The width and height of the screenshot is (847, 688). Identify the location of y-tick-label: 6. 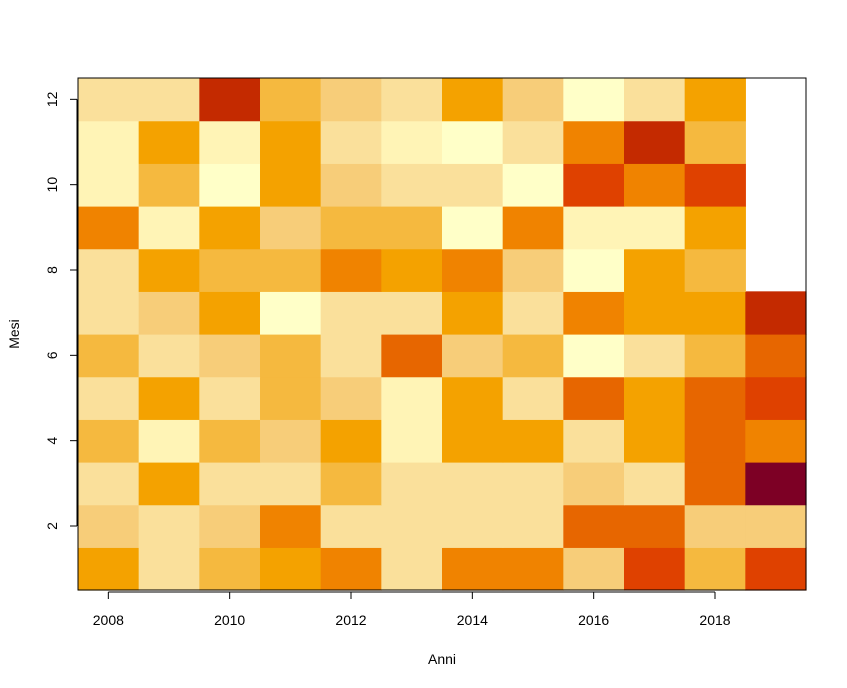
(52, 355).